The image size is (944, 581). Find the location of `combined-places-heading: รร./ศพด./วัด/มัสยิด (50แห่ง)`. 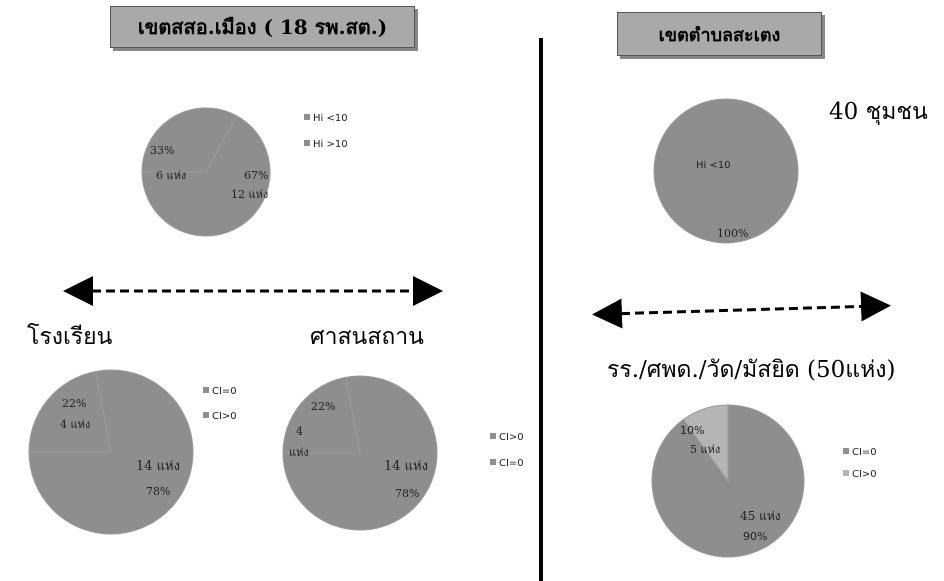

combined-places-heading: รร./ศพด./วัด/มัสยิด (50แห่ง) is located at coordinates (751, 370).